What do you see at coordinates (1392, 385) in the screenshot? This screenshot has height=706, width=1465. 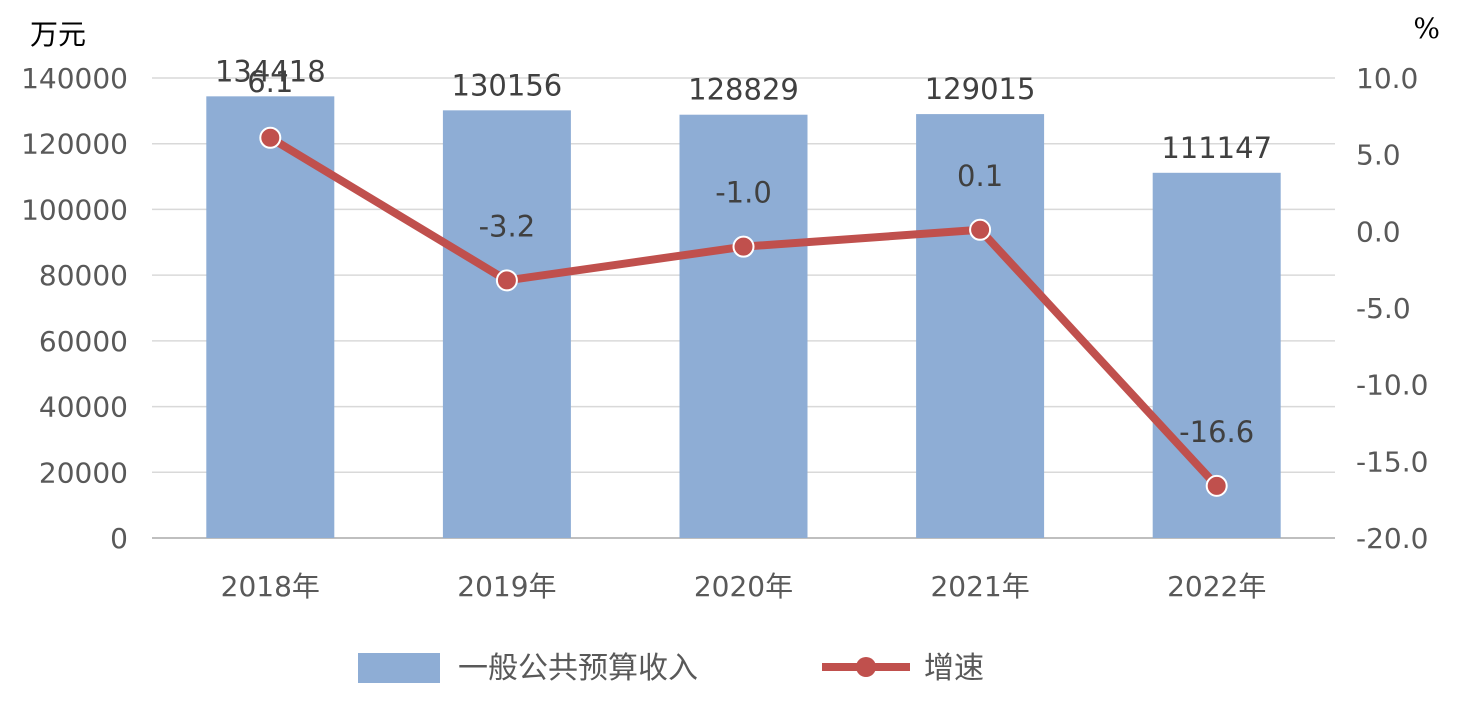 I see `y-right-tick-label: -10.0` at bounding box center [1392, 385].